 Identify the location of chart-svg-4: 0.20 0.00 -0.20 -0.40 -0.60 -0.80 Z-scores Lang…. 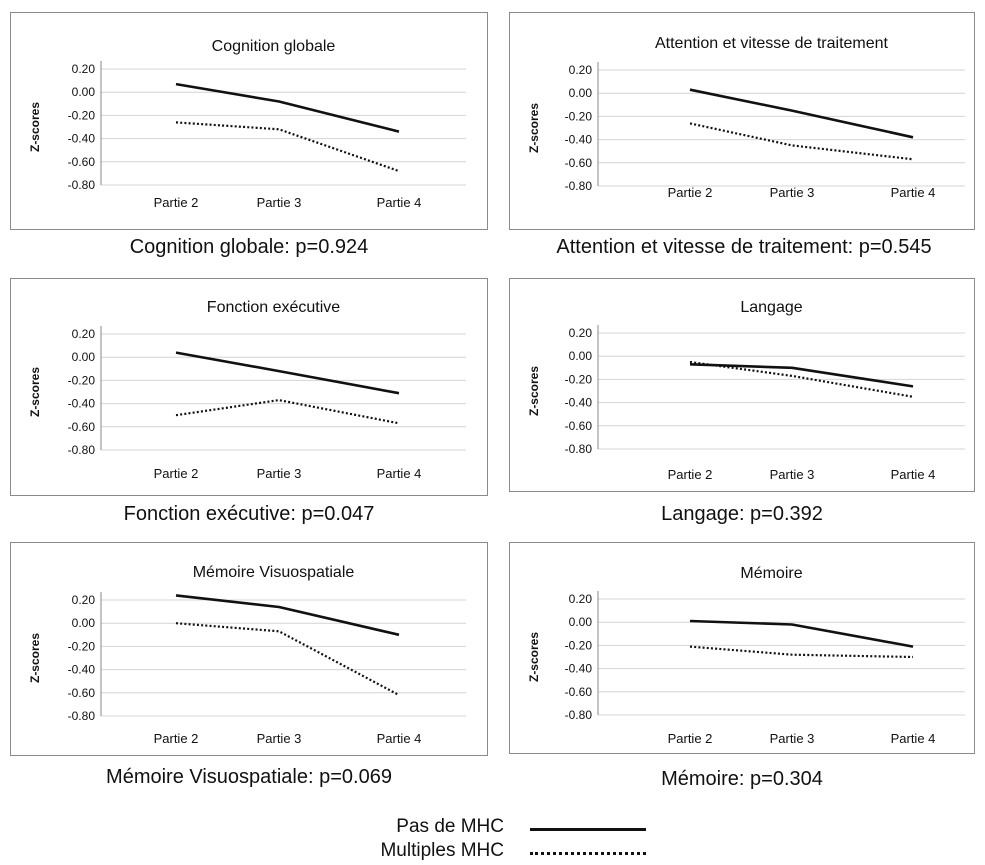
(746, 390).